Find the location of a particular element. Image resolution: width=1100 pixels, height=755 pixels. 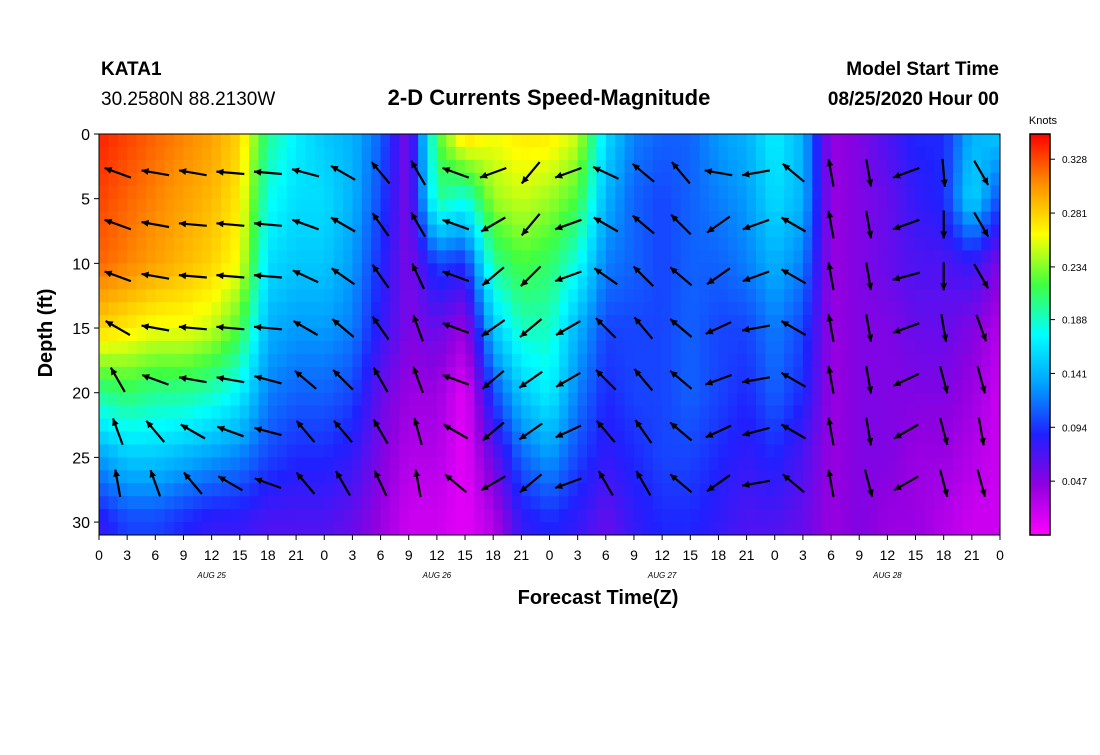

x-tick-label: 21 is located at coordinates (747, 555).